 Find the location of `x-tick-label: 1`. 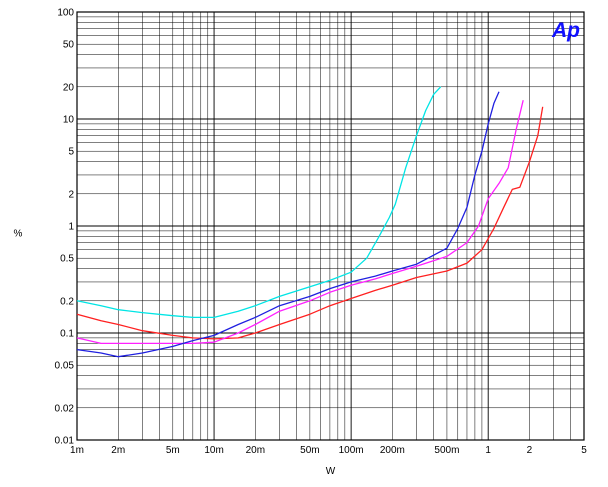

x-tick-label: 1 is located at coordinates (488, 450).